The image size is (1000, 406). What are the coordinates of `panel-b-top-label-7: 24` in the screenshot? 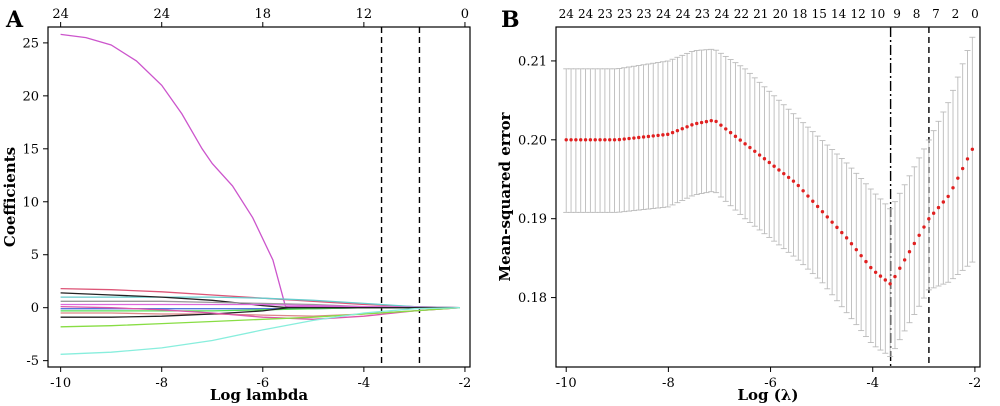 It's located at (683, 14).